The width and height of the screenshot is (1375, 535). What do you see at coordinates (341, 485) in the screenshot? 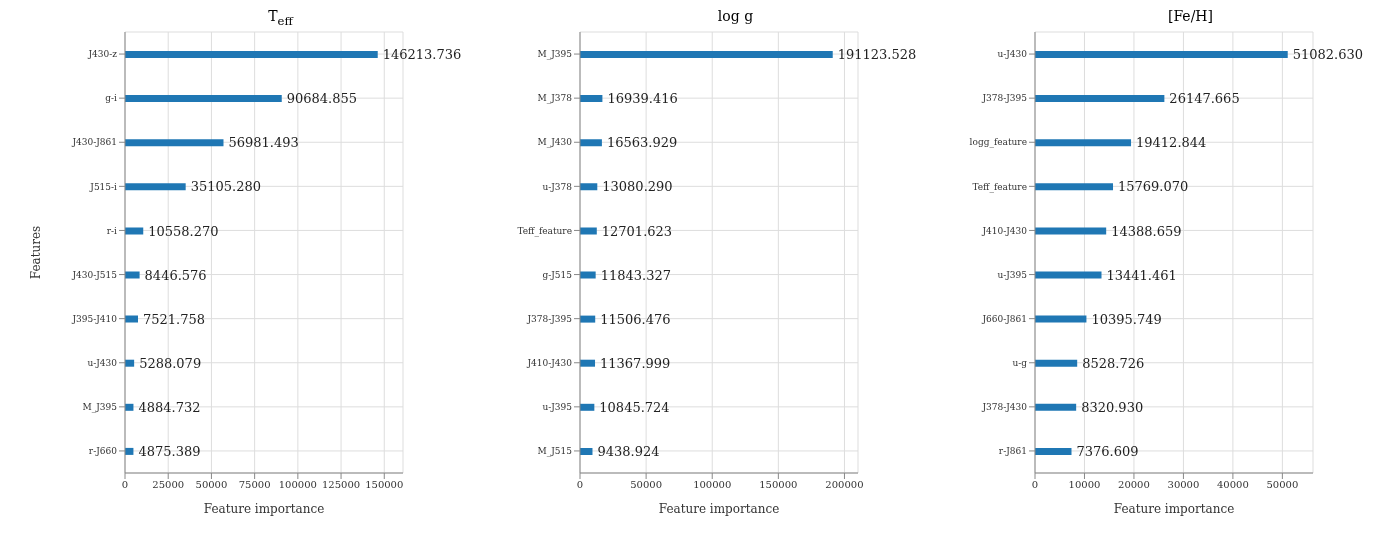
I see `x-tick-label: 125000` at bounding box center [341, 485].